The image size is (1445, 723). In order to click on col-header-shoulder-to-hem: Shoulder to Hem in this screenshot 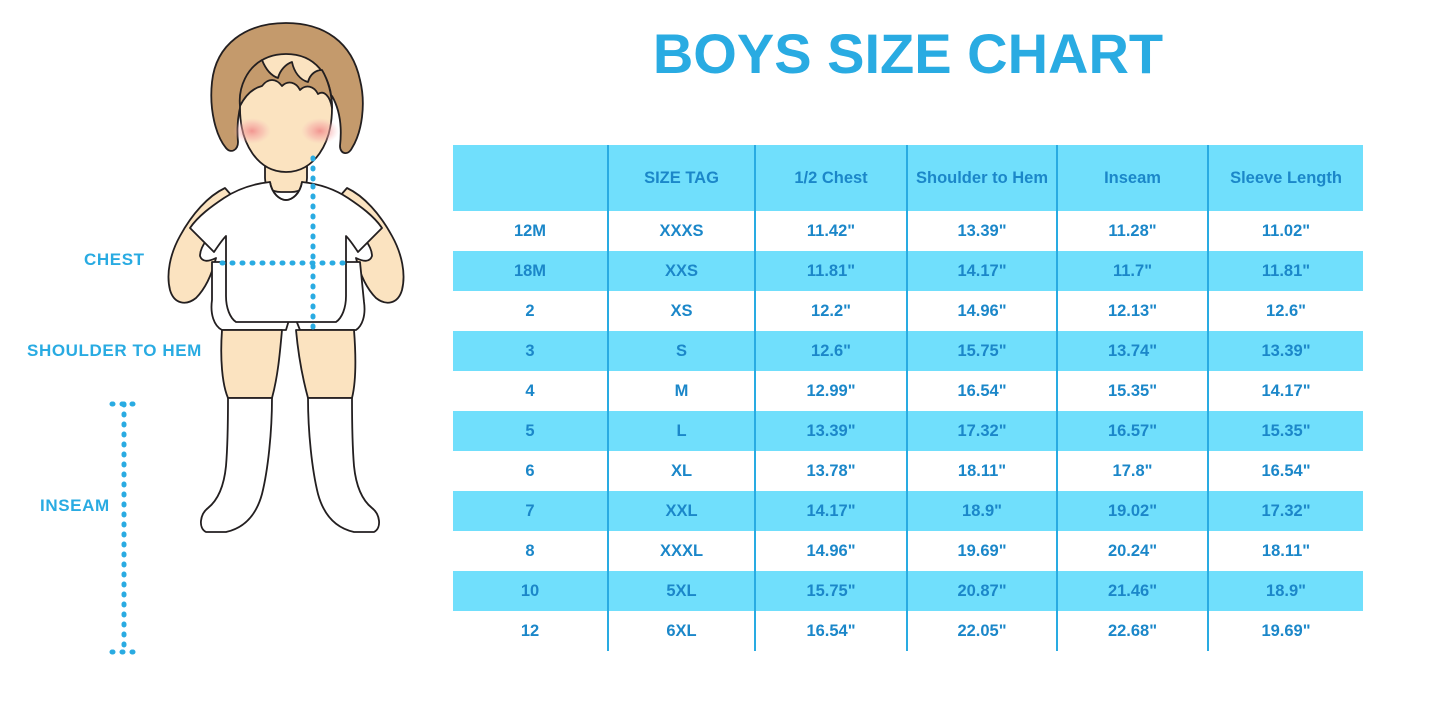, I will do `click(982, 178)`.